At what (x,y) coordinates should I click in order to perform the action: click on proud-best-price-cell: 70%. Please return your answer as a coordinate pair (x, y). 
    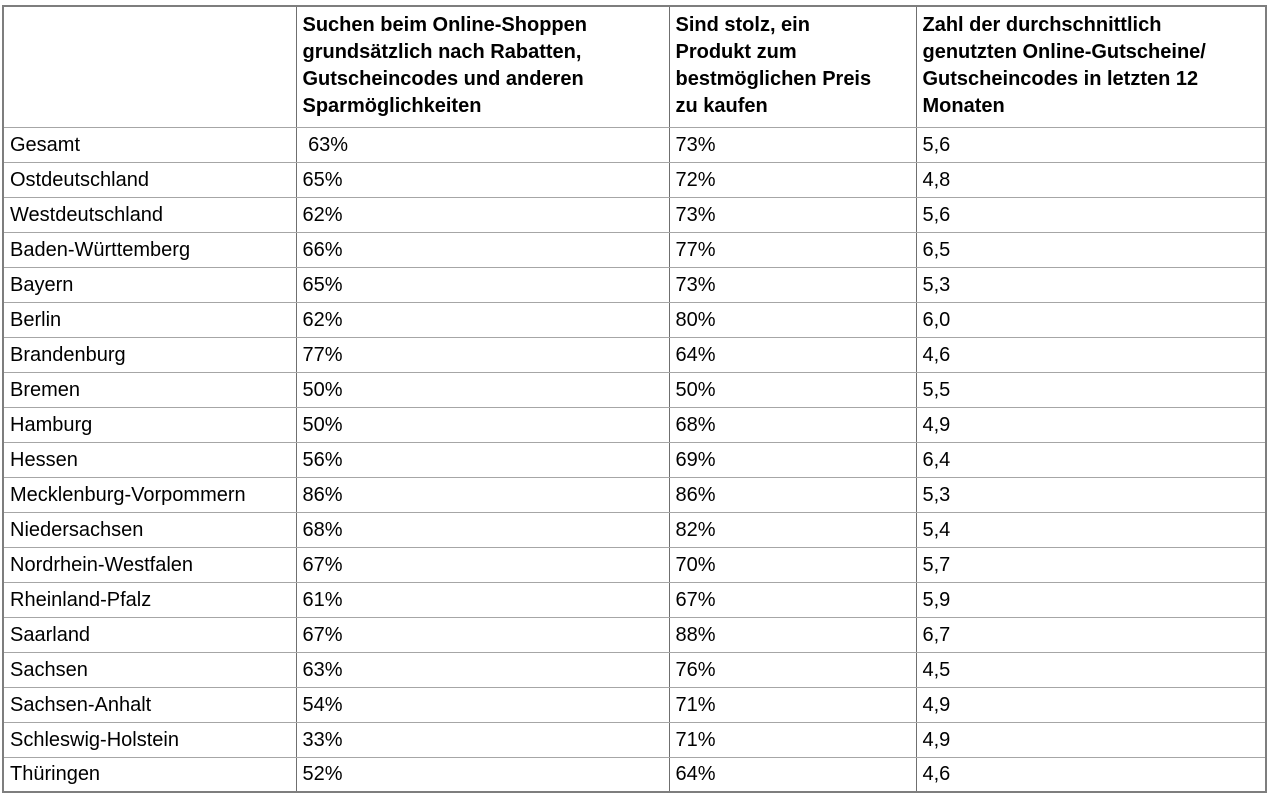
    Looking at the image, I should click on (792, 564).